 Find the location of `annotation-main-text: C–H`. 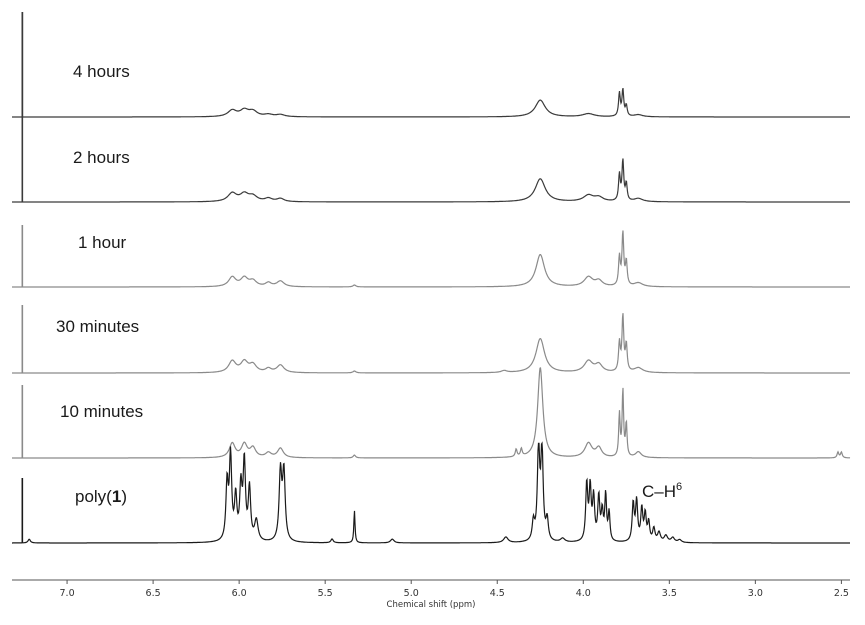

annotation-main-text: C–H is located at coordinates (659, 491).